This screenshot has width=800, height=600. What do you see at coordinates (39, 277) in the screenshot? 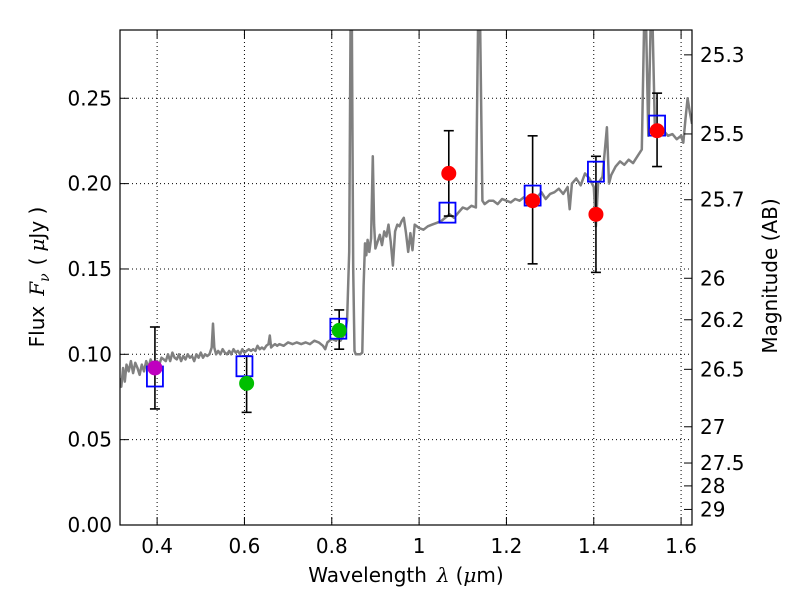
I see `y-axis-label: FluxFν(μJy )` at bounding box center [39, 277].